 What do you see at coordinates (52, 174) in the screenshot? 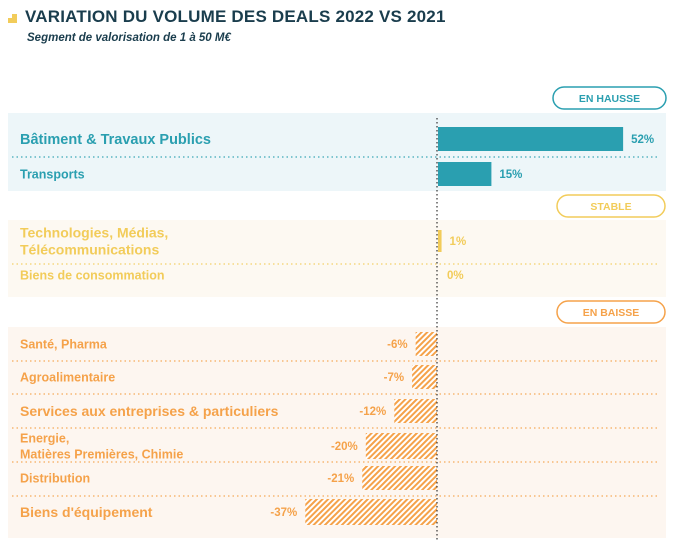
I see `category-label: Transports` at bounding box center [52, 174].